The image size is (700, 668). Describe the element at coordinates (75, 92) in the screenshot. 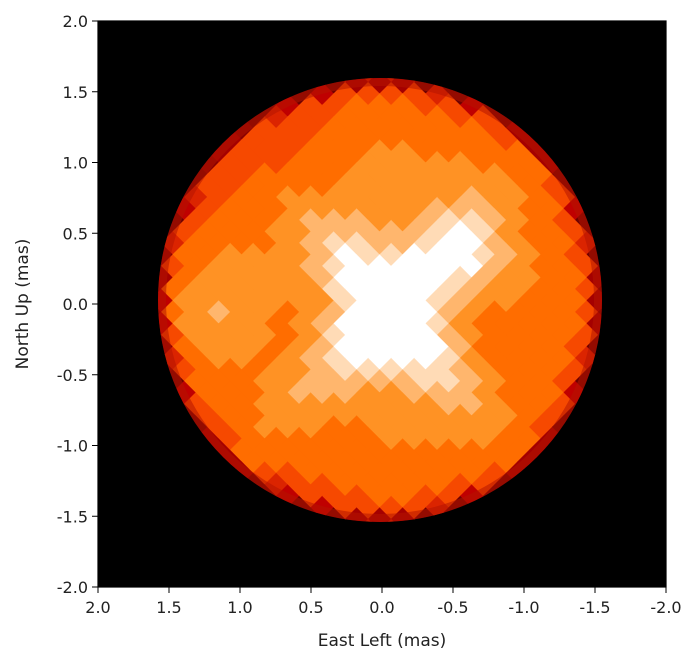

I see `y-tick-label: 1.5` at that location.